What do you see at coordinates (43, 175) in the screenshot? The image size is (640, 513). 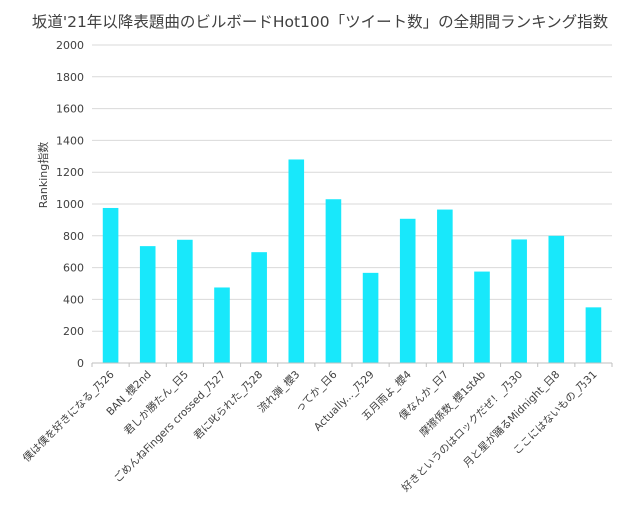 I see `y-axis-label: Ranking指数` at bounding box center [43, 175].